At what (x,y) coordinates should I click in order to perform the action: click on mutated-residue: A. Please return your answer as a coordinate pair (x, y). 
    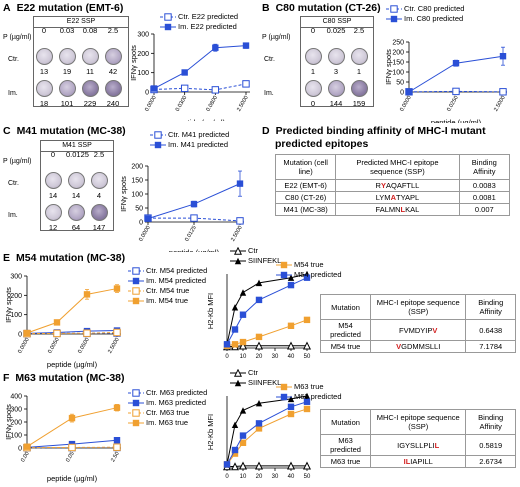
    Looking at the image, I should click on (393, 197).